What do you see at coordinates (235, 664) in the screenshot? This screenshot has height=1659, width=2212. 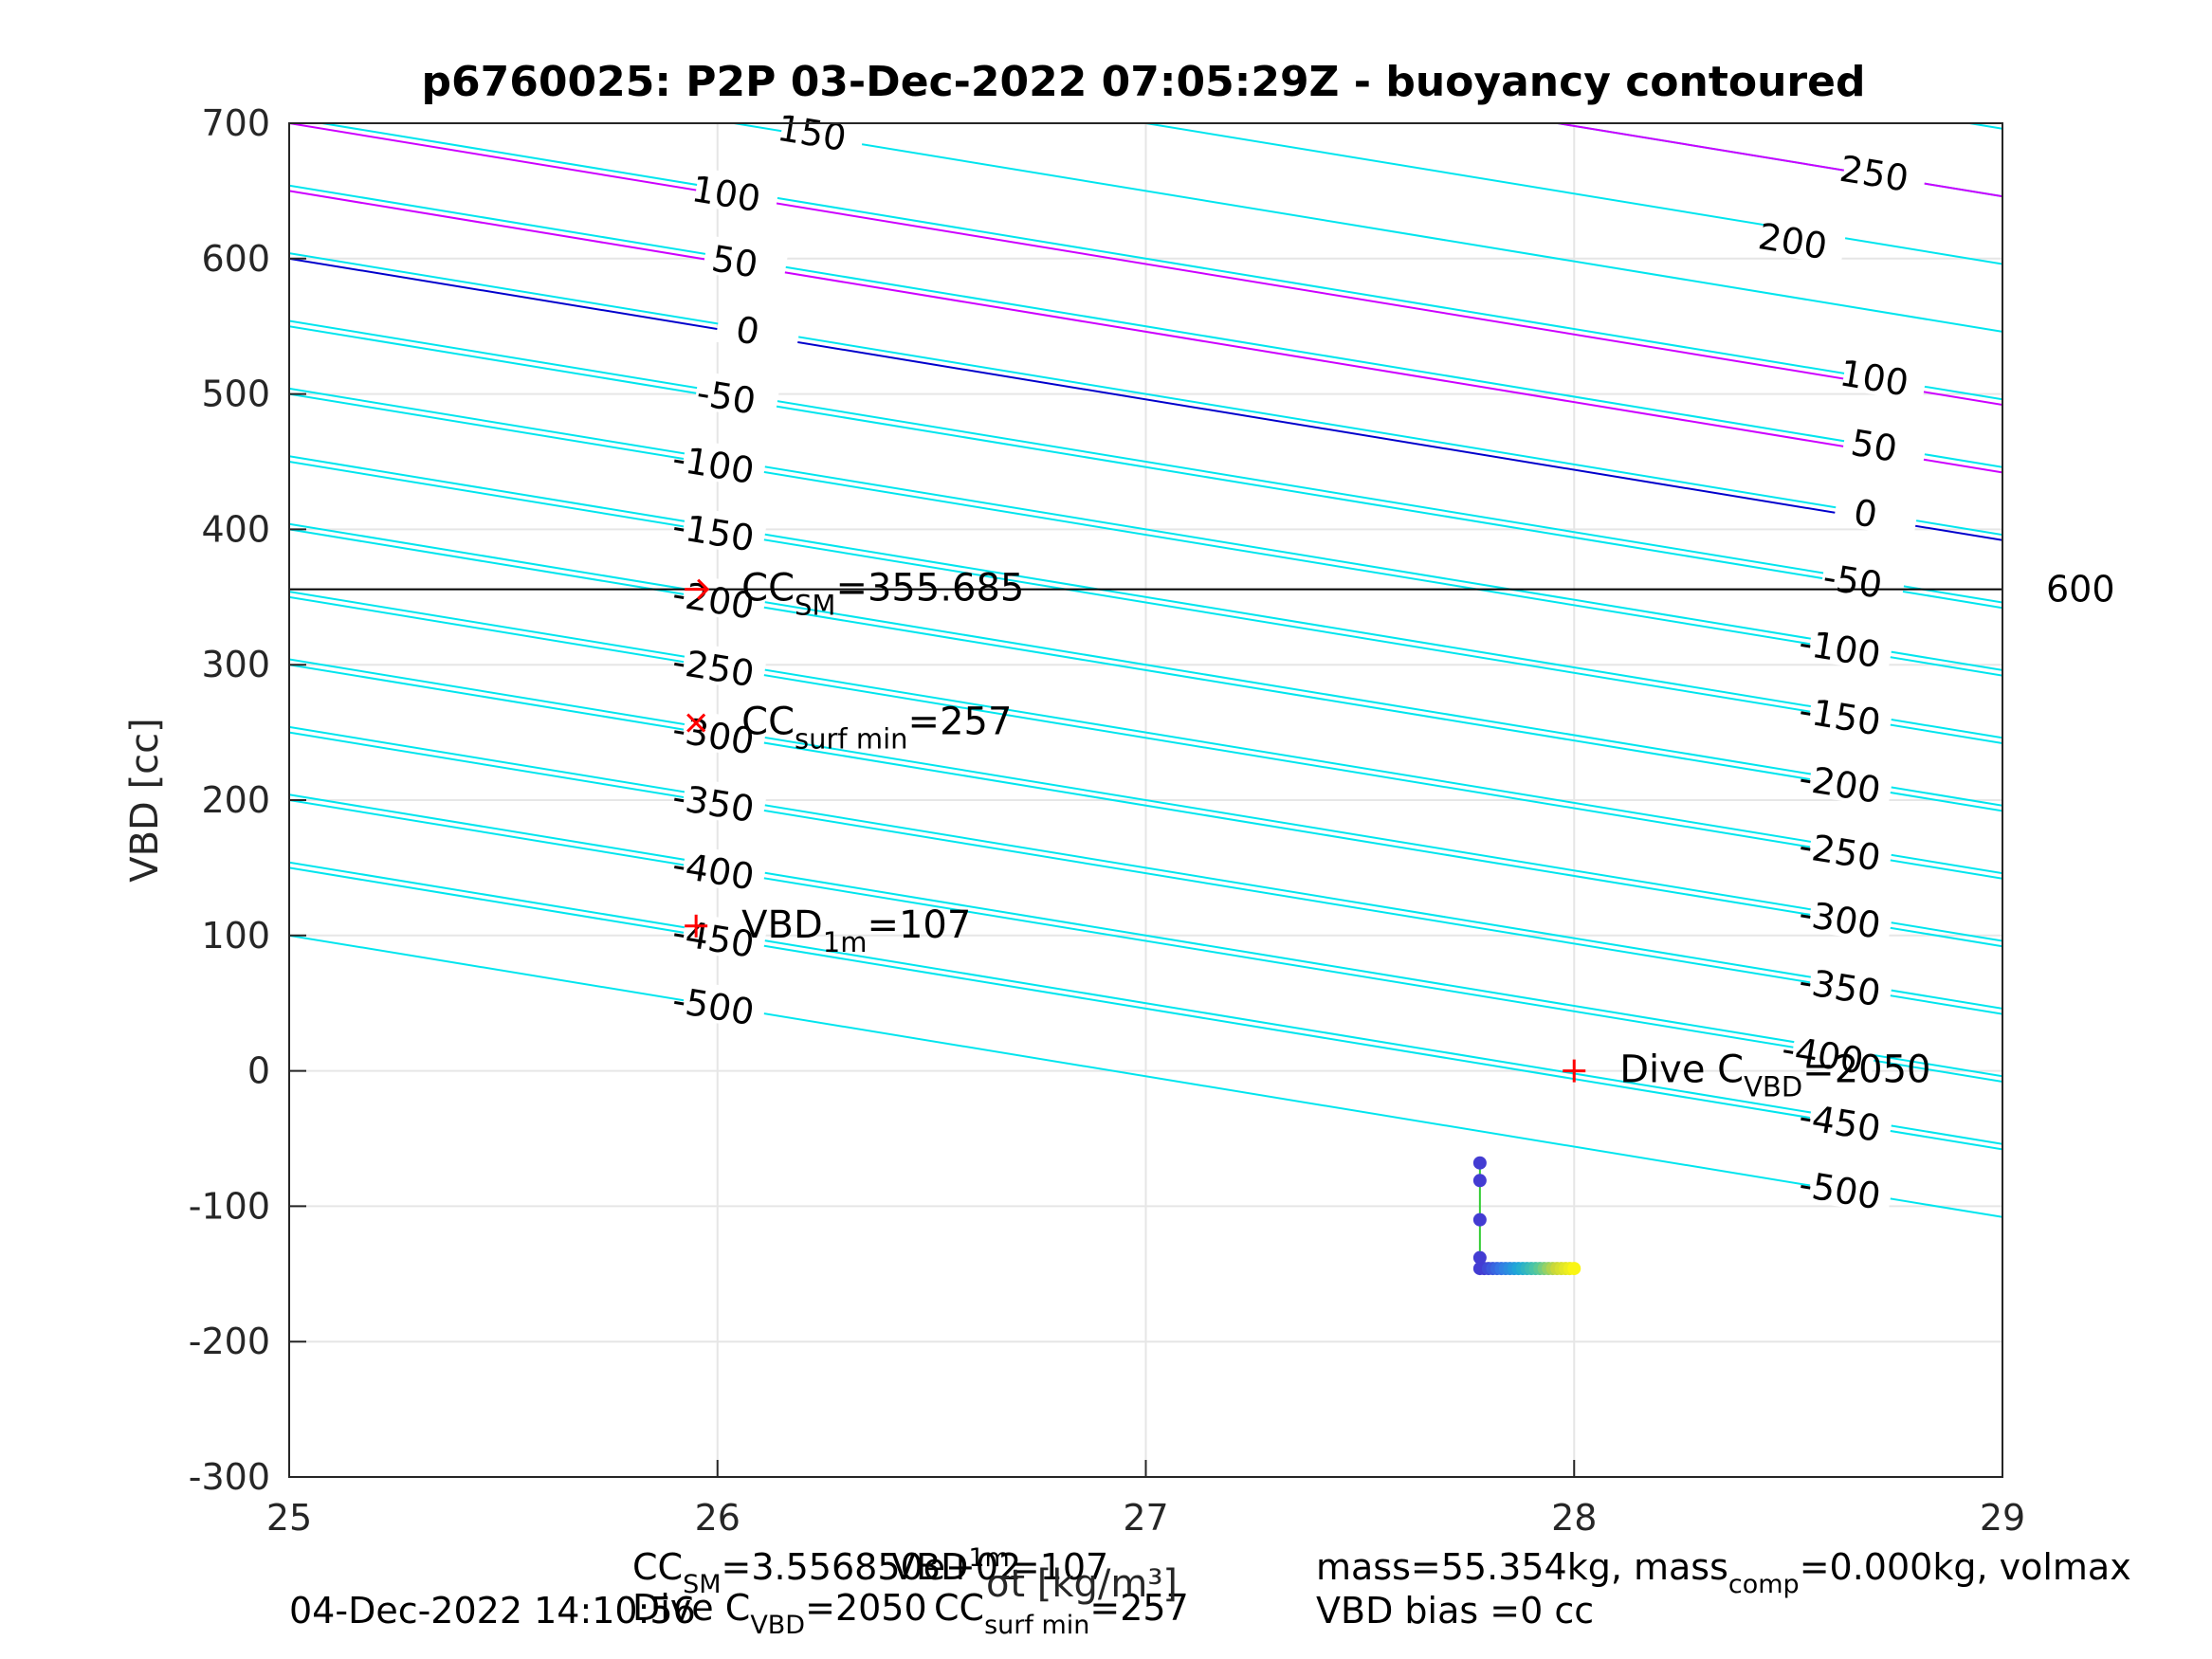 I see `y-tick-label: 300` at bounding box center [235, 664].